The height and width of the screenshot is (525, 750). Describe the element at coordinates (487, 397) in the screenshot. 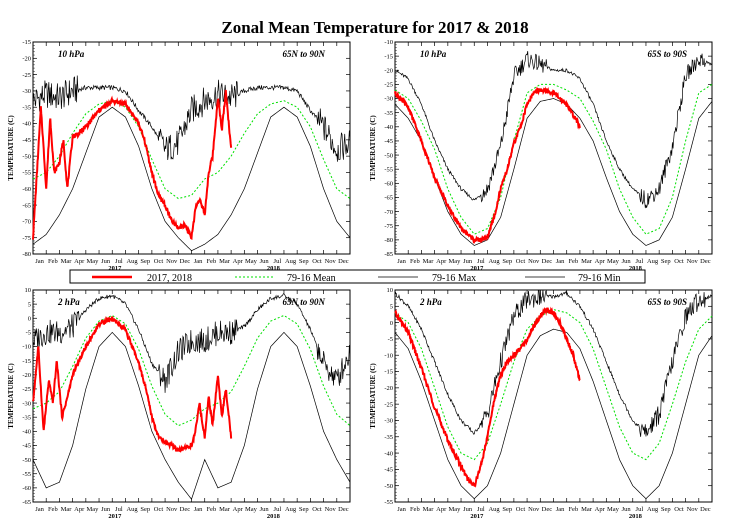

I see `series-obs-line` at that location.